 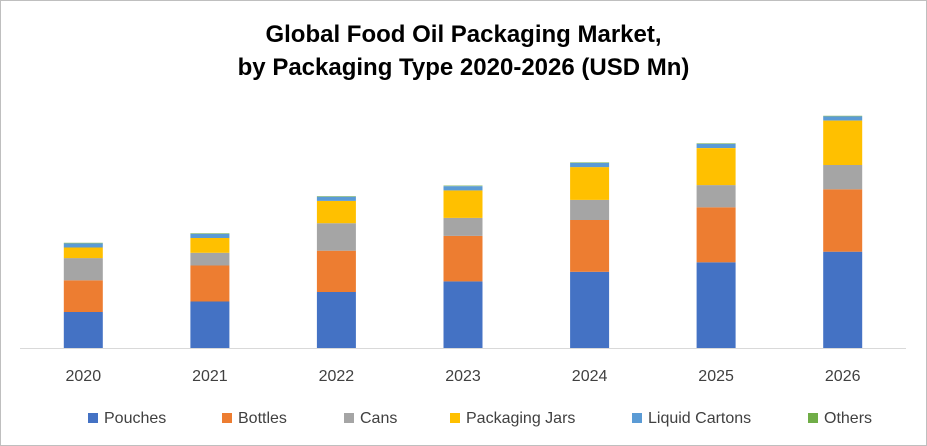 What do you see at coordinates (700, 418) in the screenshot?
I see `legend-label: Liquid Cartons` at bounding box center [700, 418].